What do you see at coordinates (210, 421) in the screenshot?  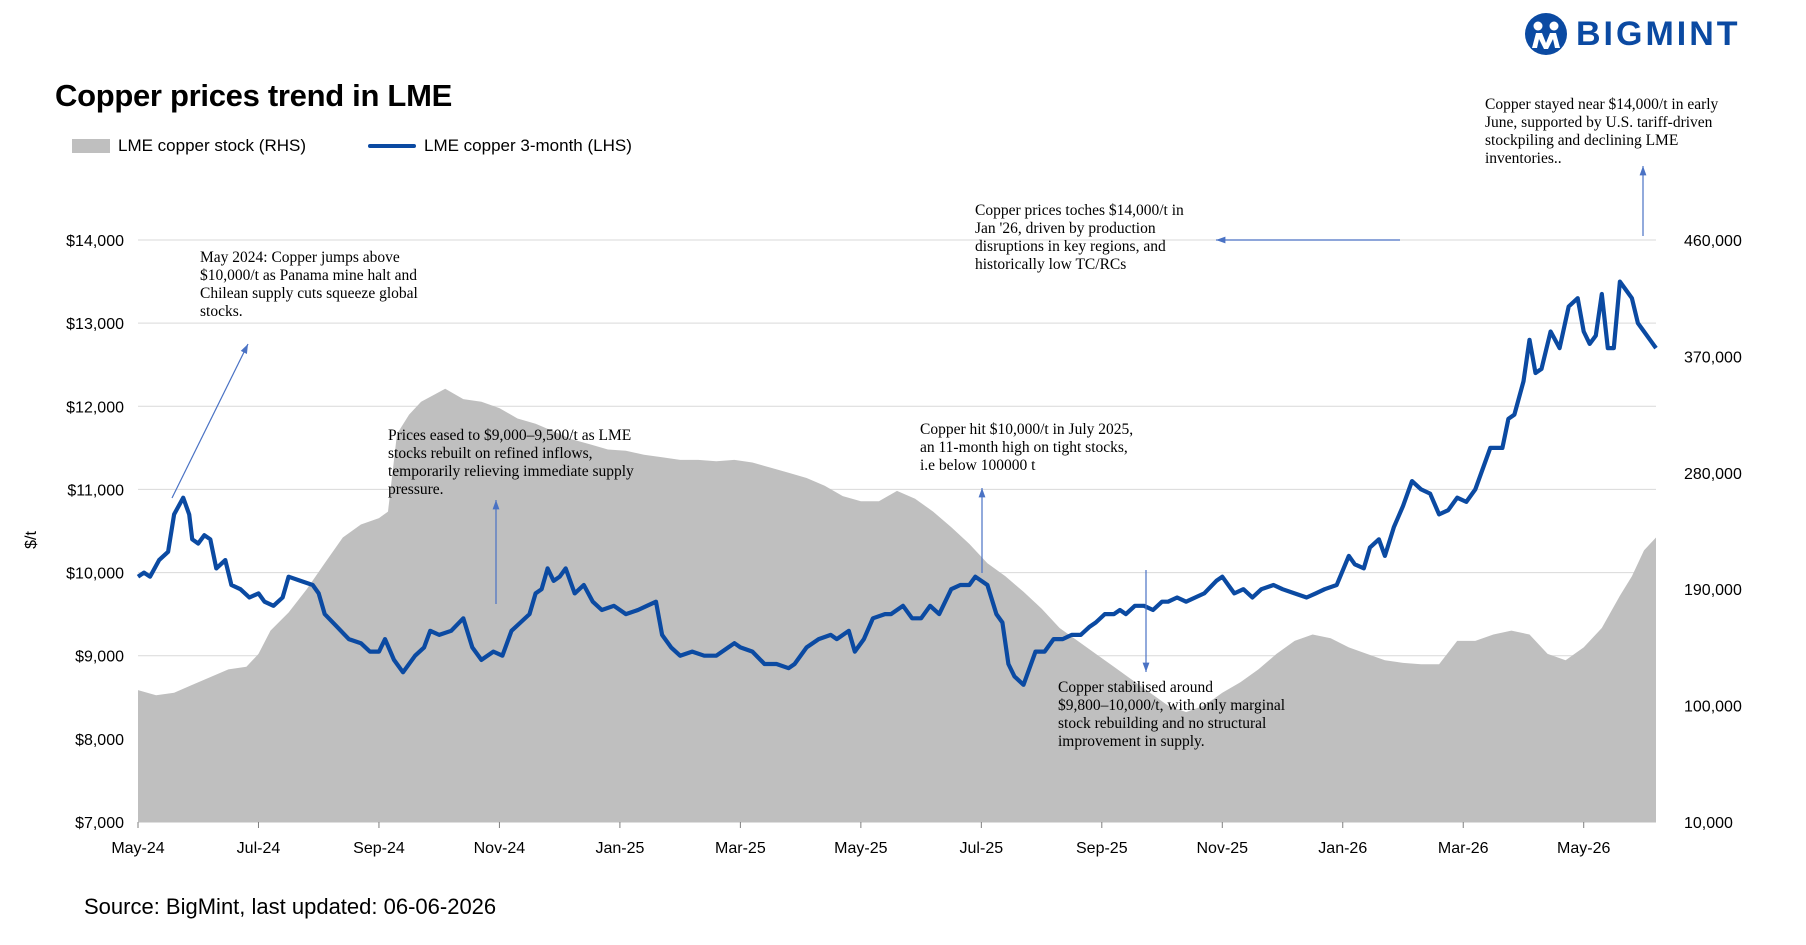 I see `annotation-arrow` at bounding box center [210, 421].